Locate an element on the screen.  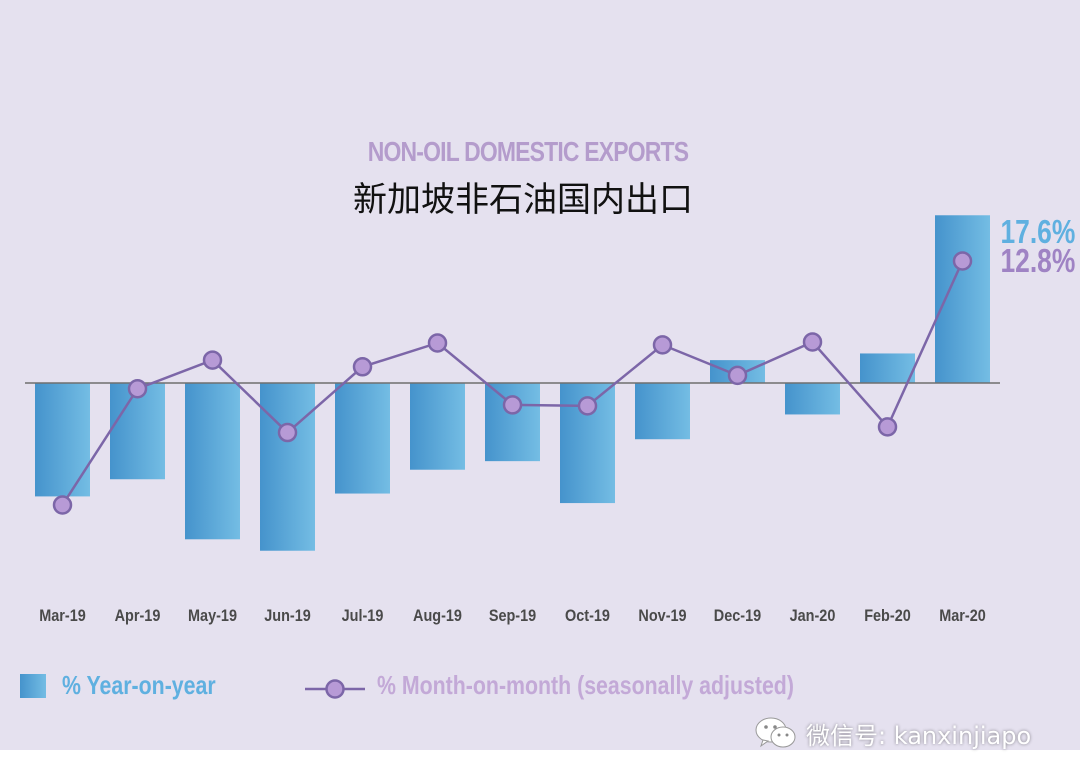
x-tick-label: Apr-19 is located at coordinates (138, 616).